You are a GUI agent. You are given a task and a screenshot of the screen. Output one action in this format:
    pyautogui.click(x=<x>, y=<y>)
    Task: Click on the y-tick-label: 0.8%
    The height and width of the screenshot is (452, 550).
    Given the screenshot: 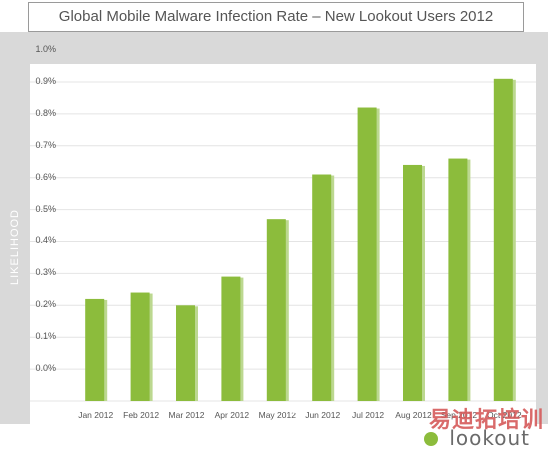 What is the action you would take?
    pyautogui.click(x=45, y=112)
    